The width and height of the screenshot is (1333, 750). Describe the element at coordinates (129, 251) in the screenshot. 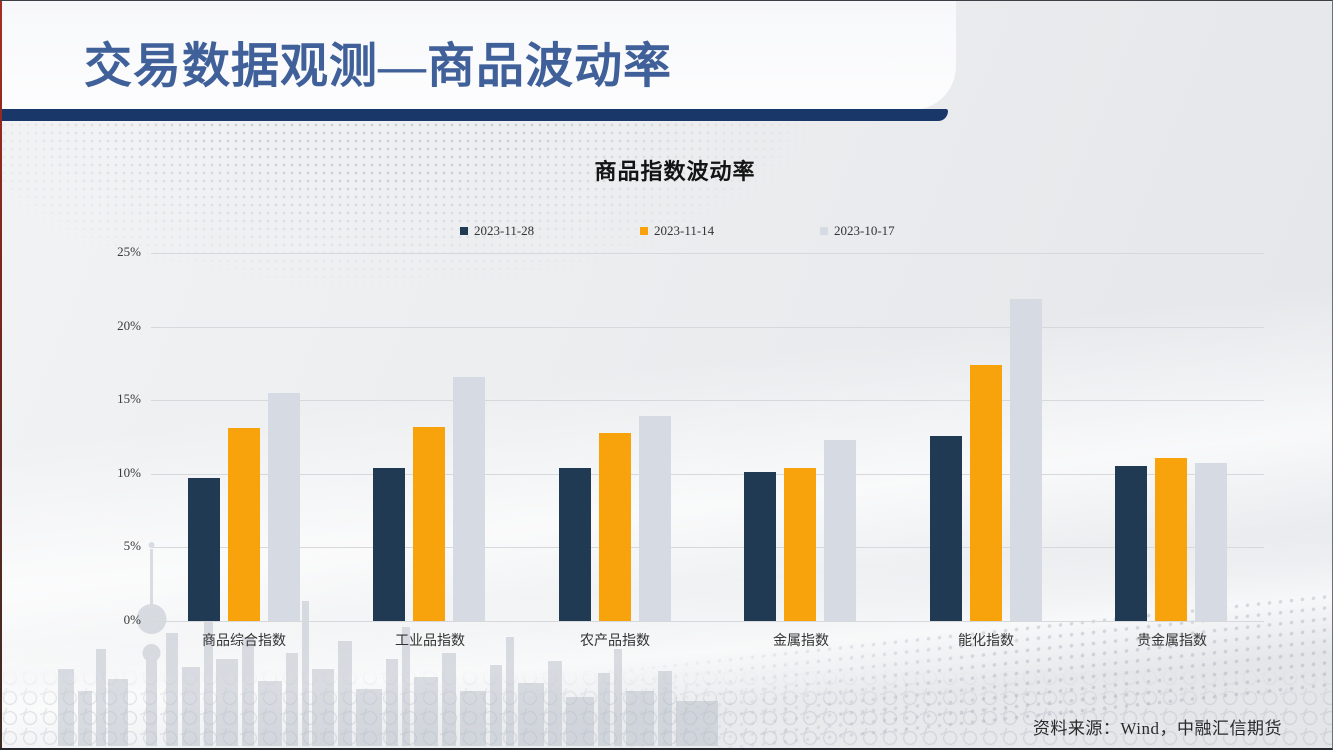

I see `y-tick-label: 25%` at that location.